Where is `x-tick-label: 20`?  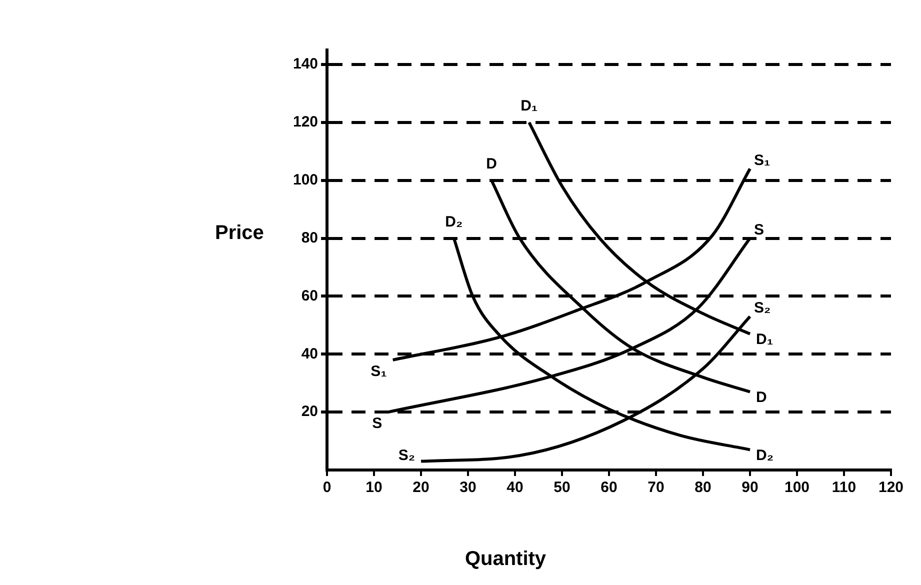
x-tick-label: 20 is located at coordinates (421, 487).